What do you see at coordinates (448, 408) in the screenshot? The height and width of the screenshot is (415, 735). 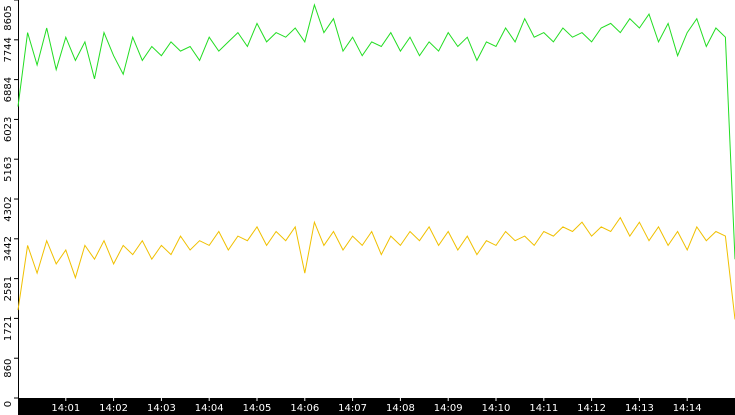 I see `x-tick-label: 14:09` at bounding box center [448, 408].